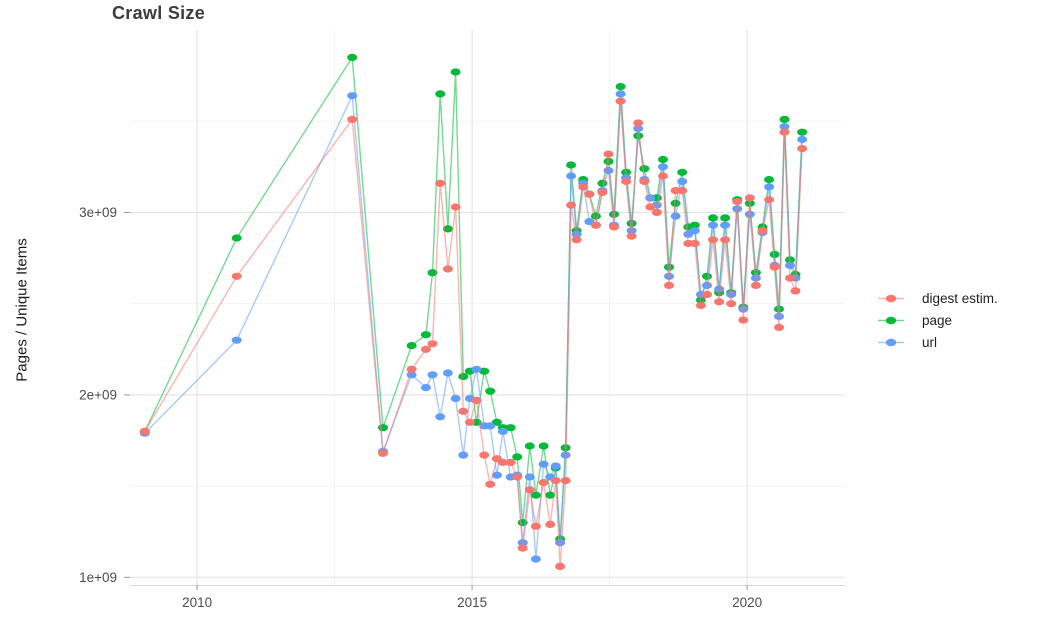 The height and width of the screenshot is (639, 1059). Describe the element at coordinates (891, 320) in the screenshot. I see `legend-key-page` at that location.